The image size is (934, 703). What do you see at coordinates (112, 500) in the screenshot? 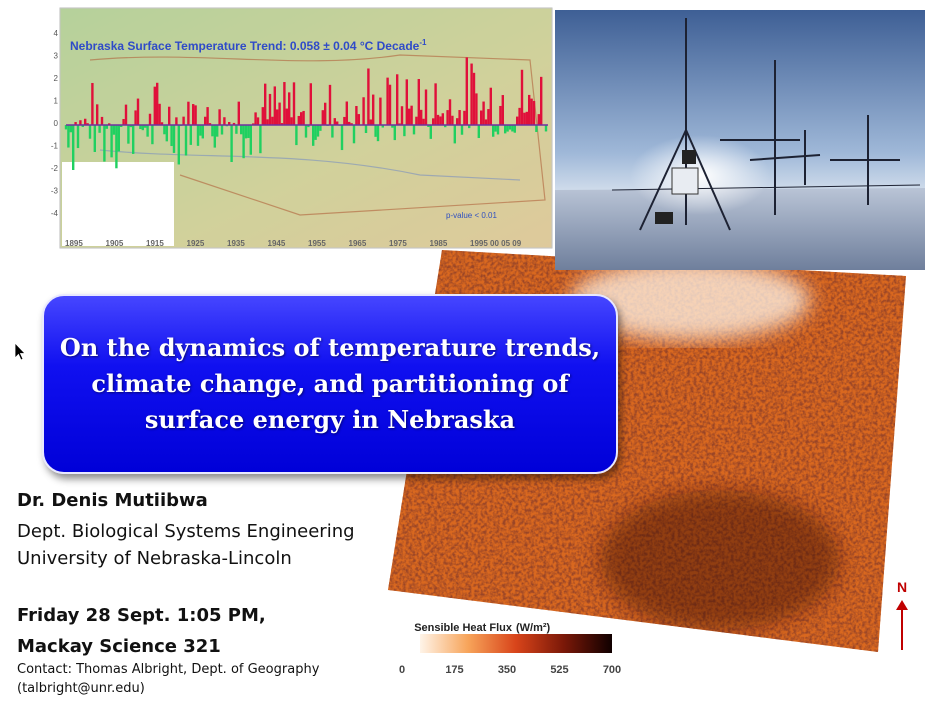
I see `speaker-name: Dr. Denis Mutiibwa` at bounding box center [112, 500].